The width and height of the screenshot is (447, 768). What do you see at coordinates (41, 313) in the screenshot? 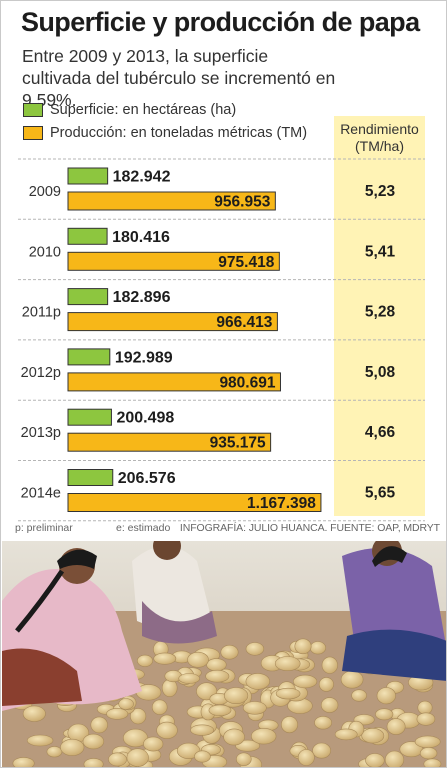
I see `category-label: 2011p` at bounding box center [41, 313].